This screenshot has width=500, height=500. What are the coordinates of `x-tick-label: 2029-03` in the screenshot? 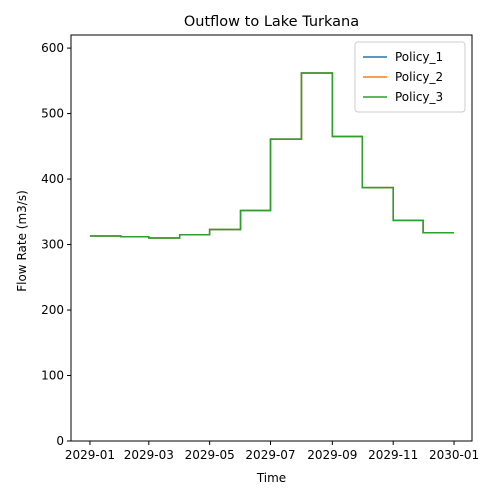 It's located at (149, 455).